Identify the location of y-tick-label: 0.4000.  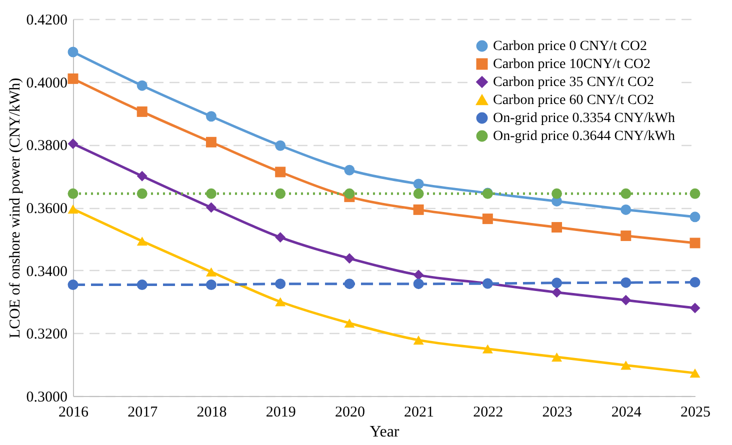
(47, 83).